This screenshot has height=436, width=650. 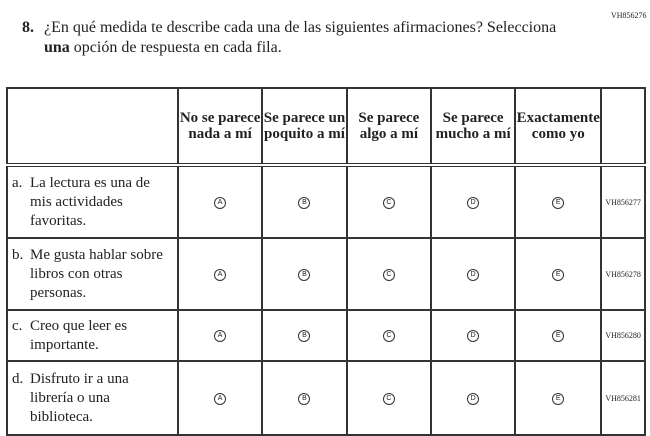 I want to click on row-code: VH856280, so click(x=623, y=335).